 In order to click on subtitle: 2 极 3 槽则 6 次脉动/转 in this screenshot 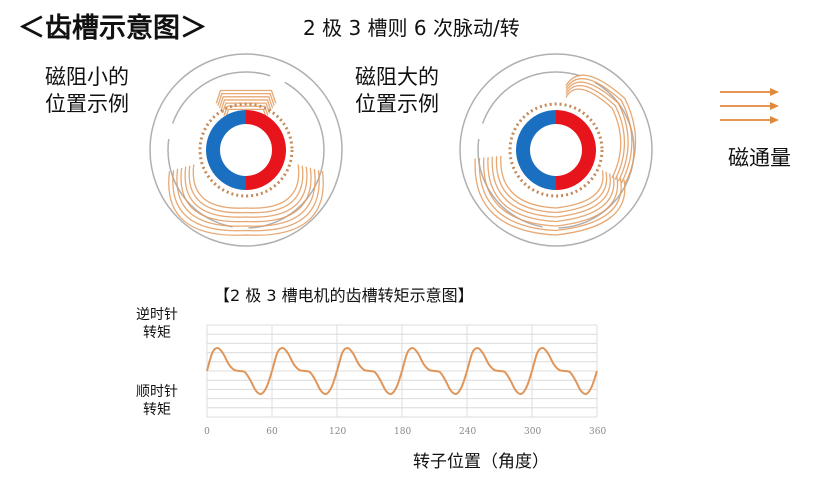, I will do `click(411, 28)`.